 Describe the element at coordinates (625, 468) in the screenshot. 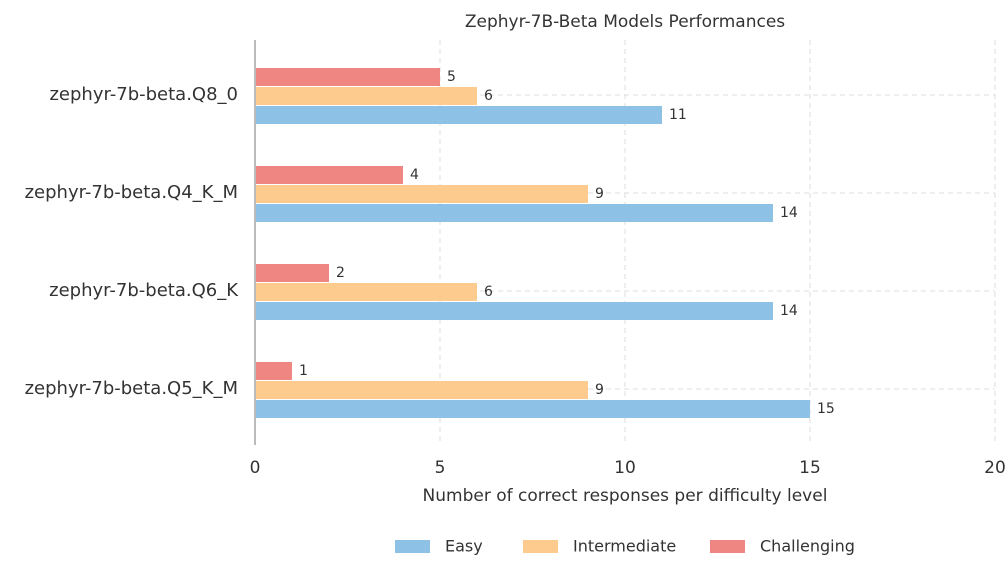

I see `x-tick-label: 10` at that location.